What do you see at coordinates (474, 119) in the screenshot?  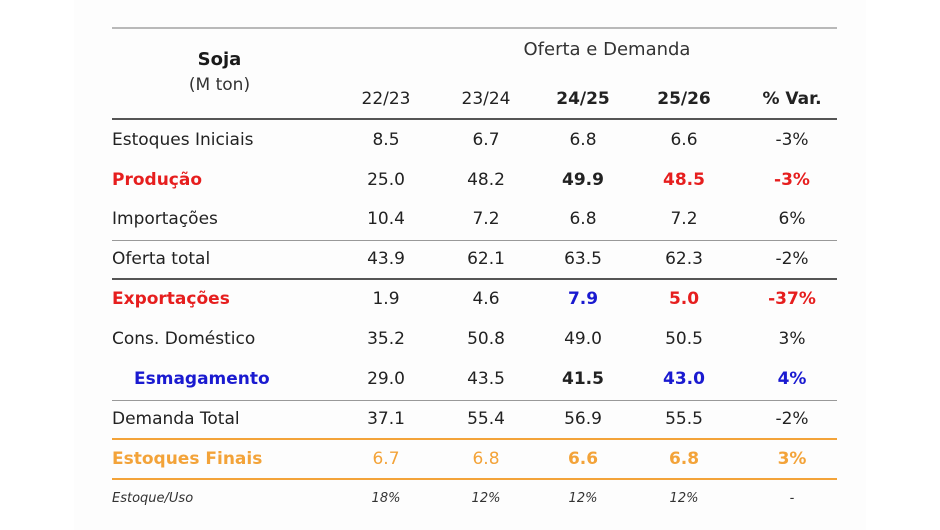 I see `header-rule` at bounding box center [474, 119].